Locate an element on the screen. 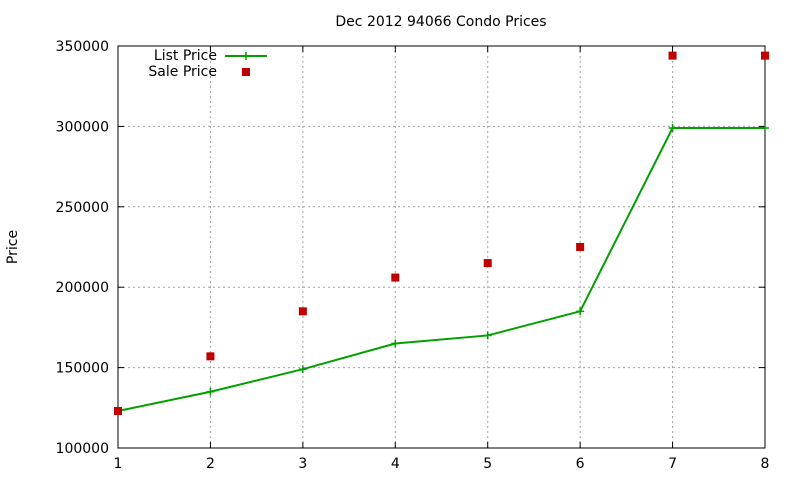 The height and width of the screenshot is (480, 800). x-tick-label: 2 is located at coordinates (210, 464).